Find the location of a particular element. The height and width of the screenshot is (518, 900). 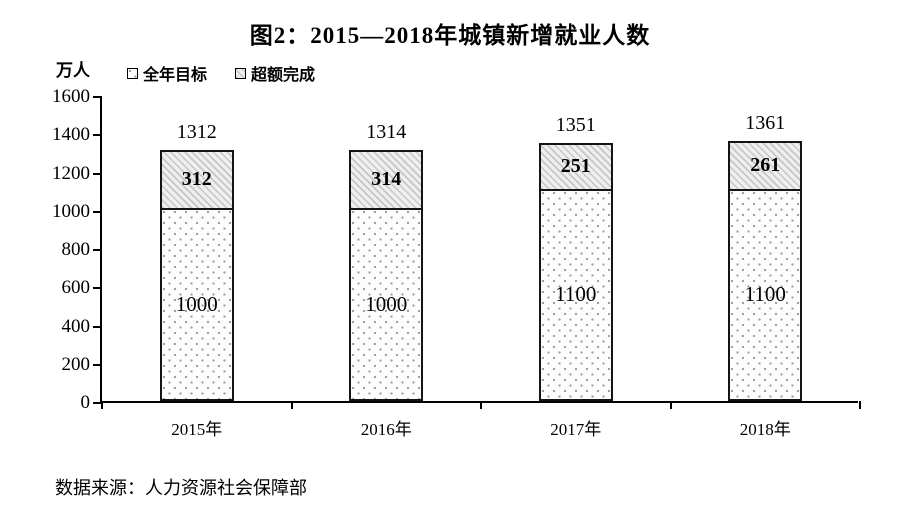

stacked-bar: 314 1000 is located at coordinates (386, 275).